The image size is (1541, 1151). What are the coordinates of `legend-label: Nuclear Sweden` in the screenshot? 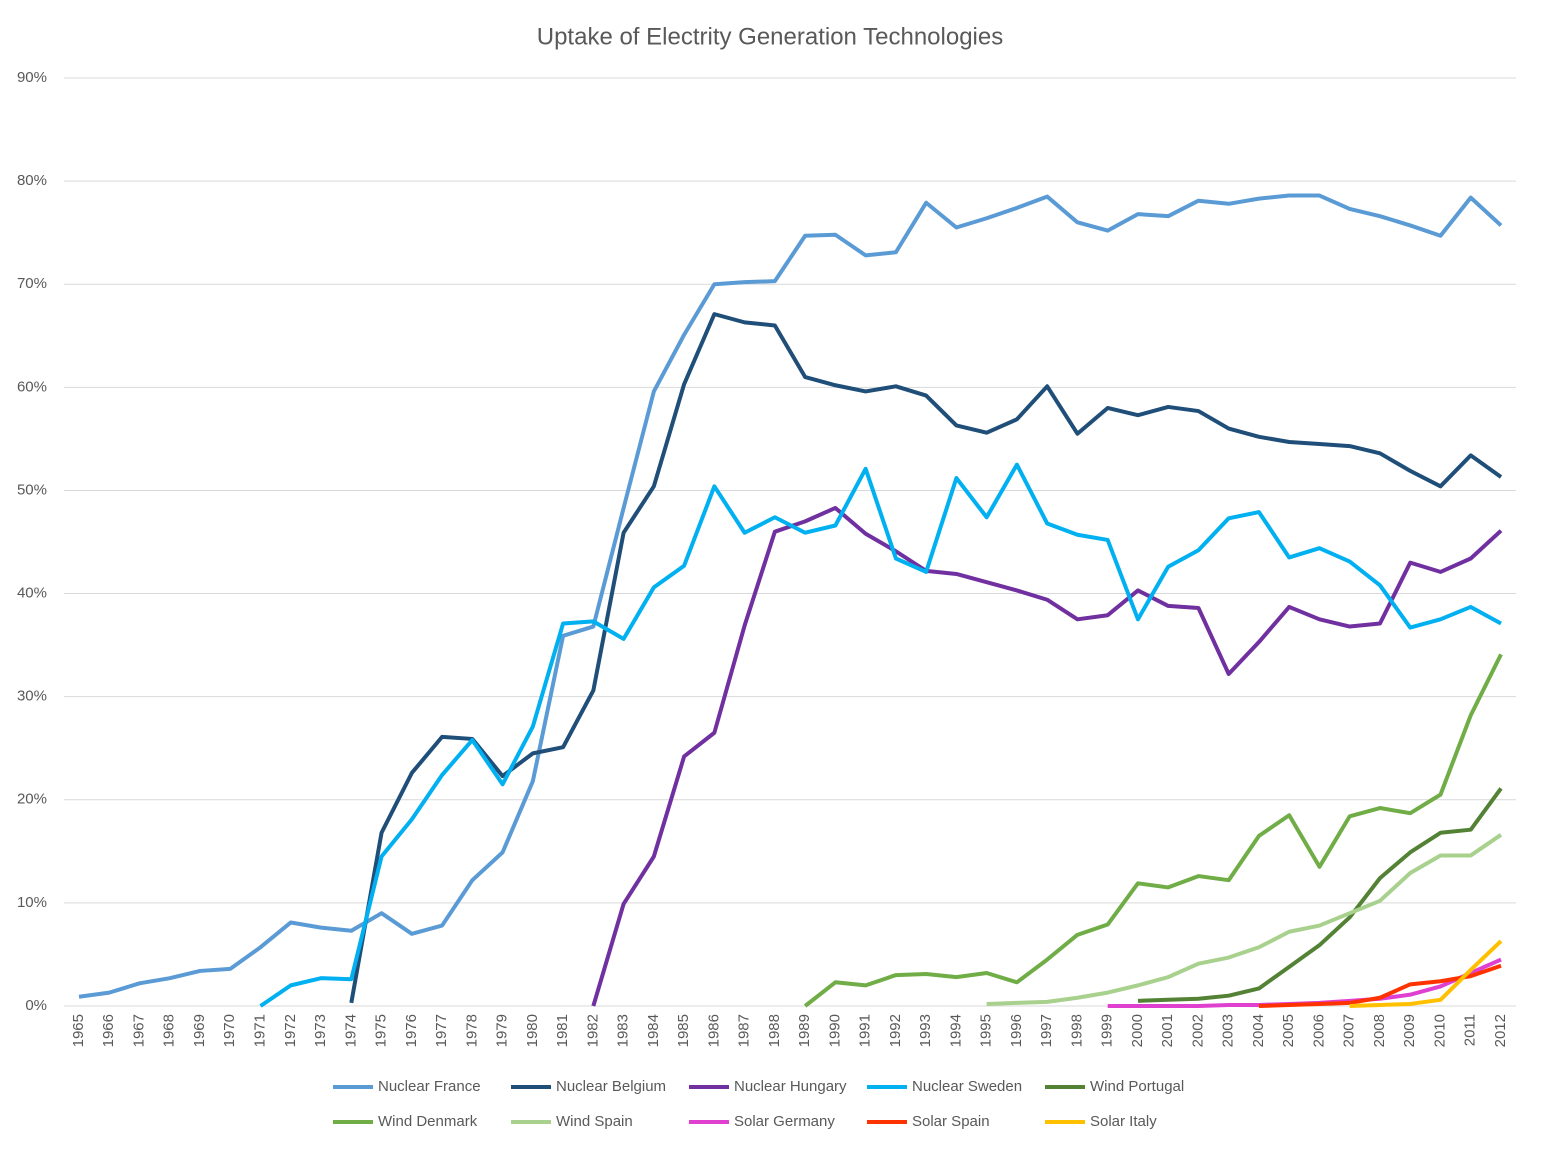 It's located at (967, 1086).